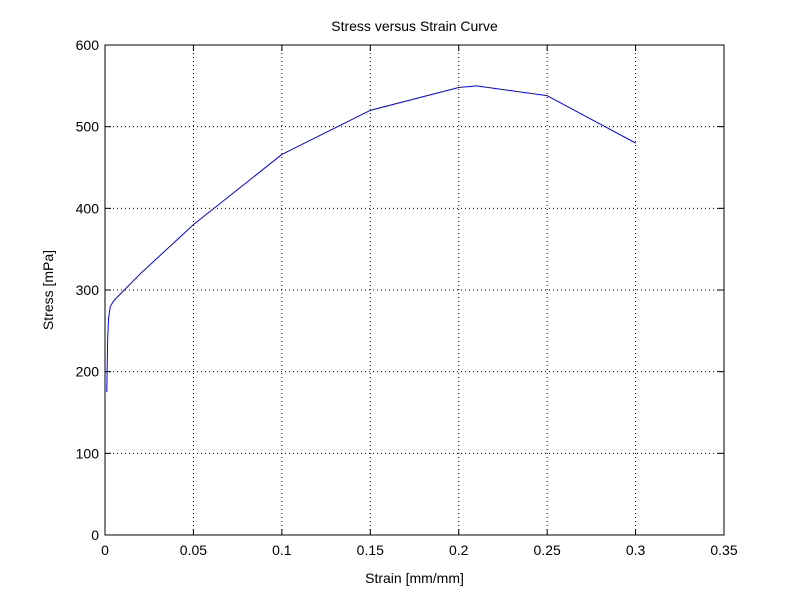 Image resolution: width=800 pixels, height=600 pixels. Describe the element at coordinates (88, 372) in the screenshot. I see `y-tick-label: 200` at that location.